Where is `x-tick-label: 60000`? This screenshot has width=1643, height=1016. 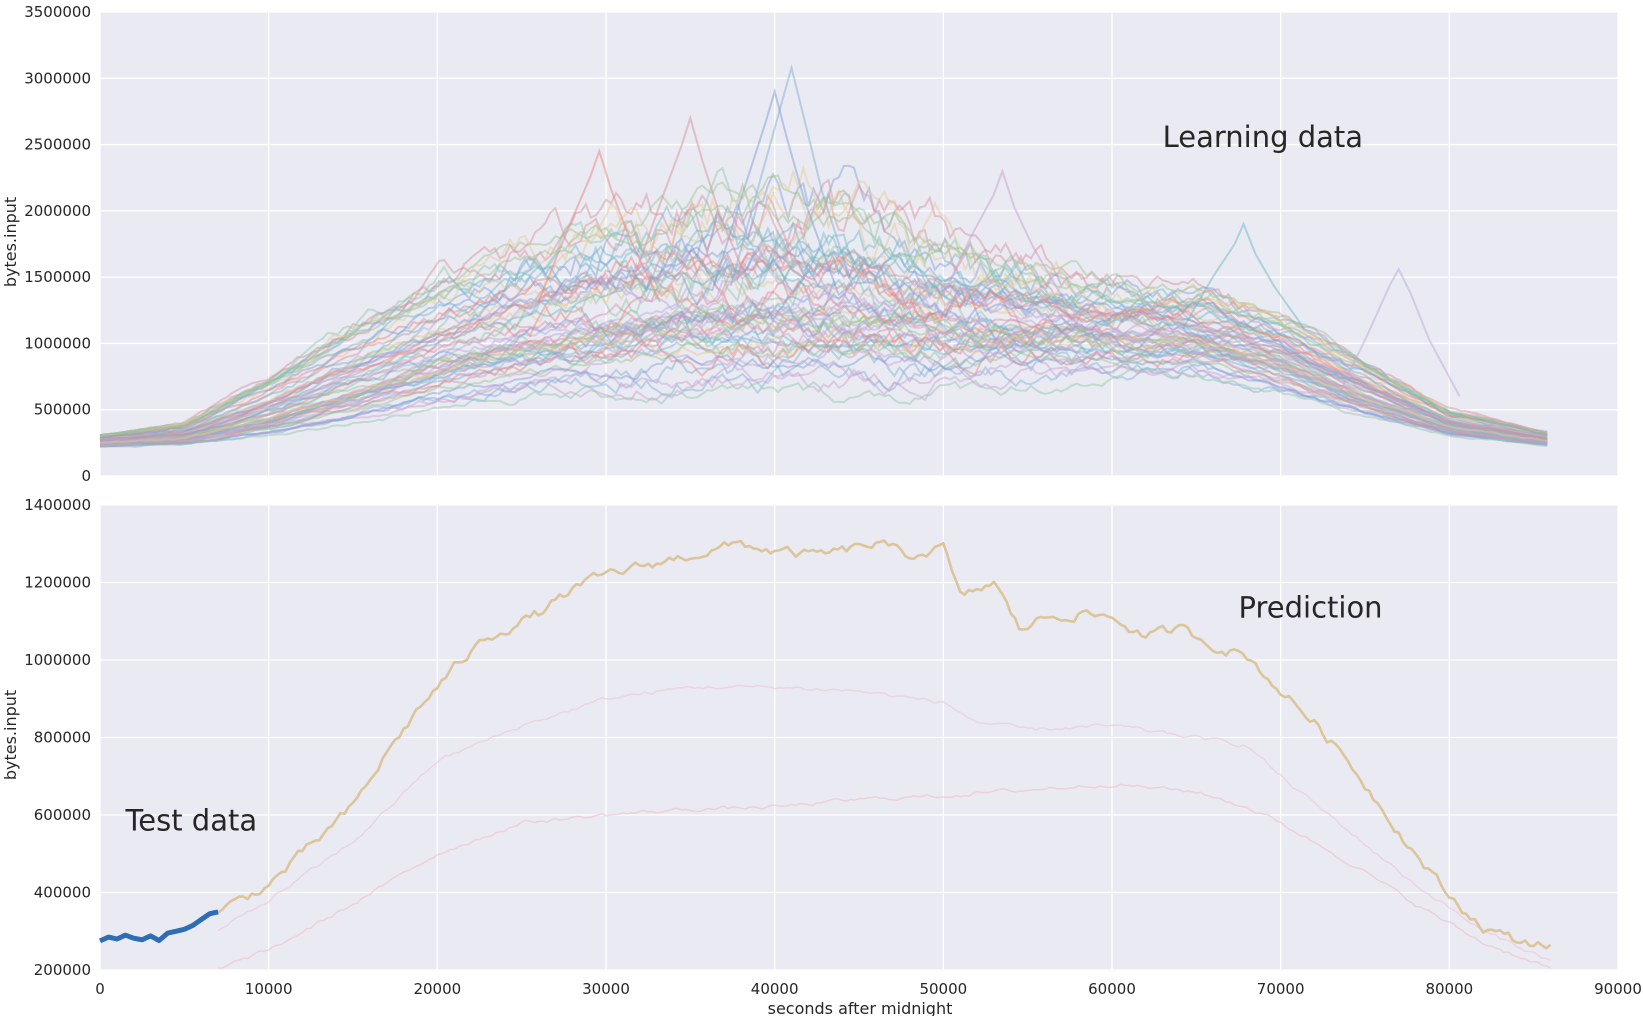
x-tick-label: 60000 is located at coordinates (1112, 989).